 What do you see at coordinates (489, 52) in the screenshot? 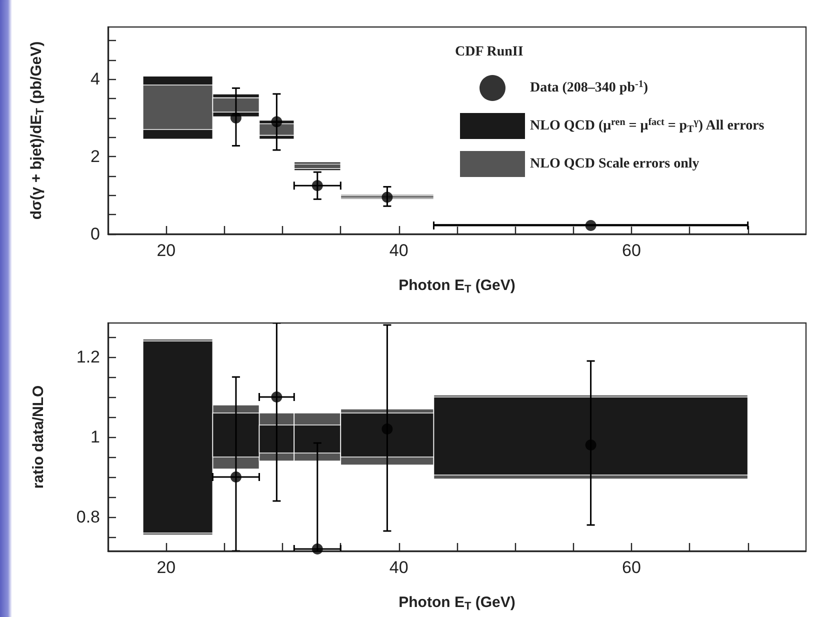
I see `annotation: CDF RunII` at bounding box center [489, 52].